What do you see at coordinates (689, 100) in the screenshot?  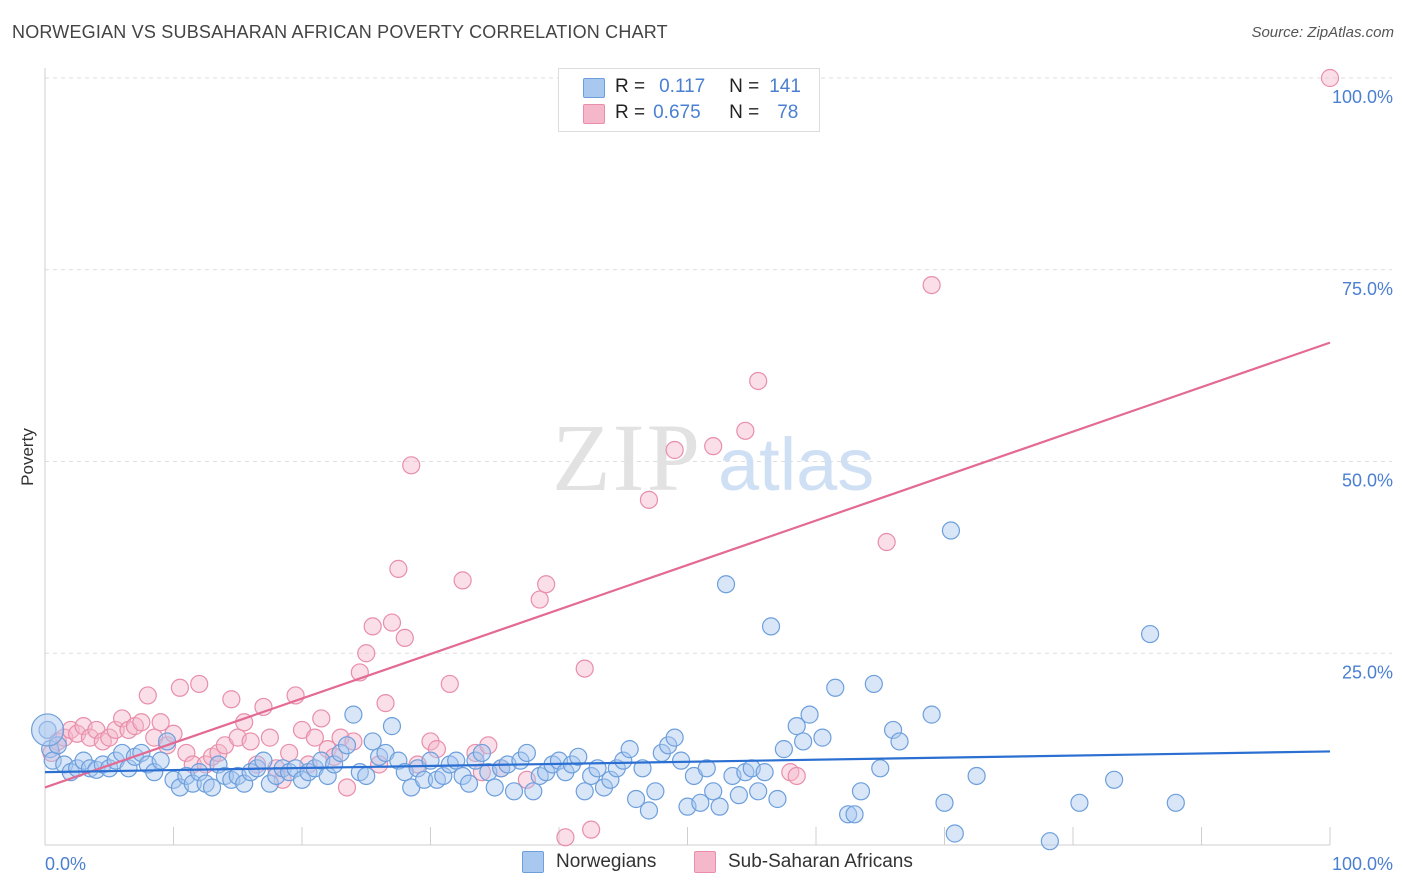 I see `stats-legend: R = 0.117 N = 141 R = 0.675 N = 78` at bounding box center [689, 100].